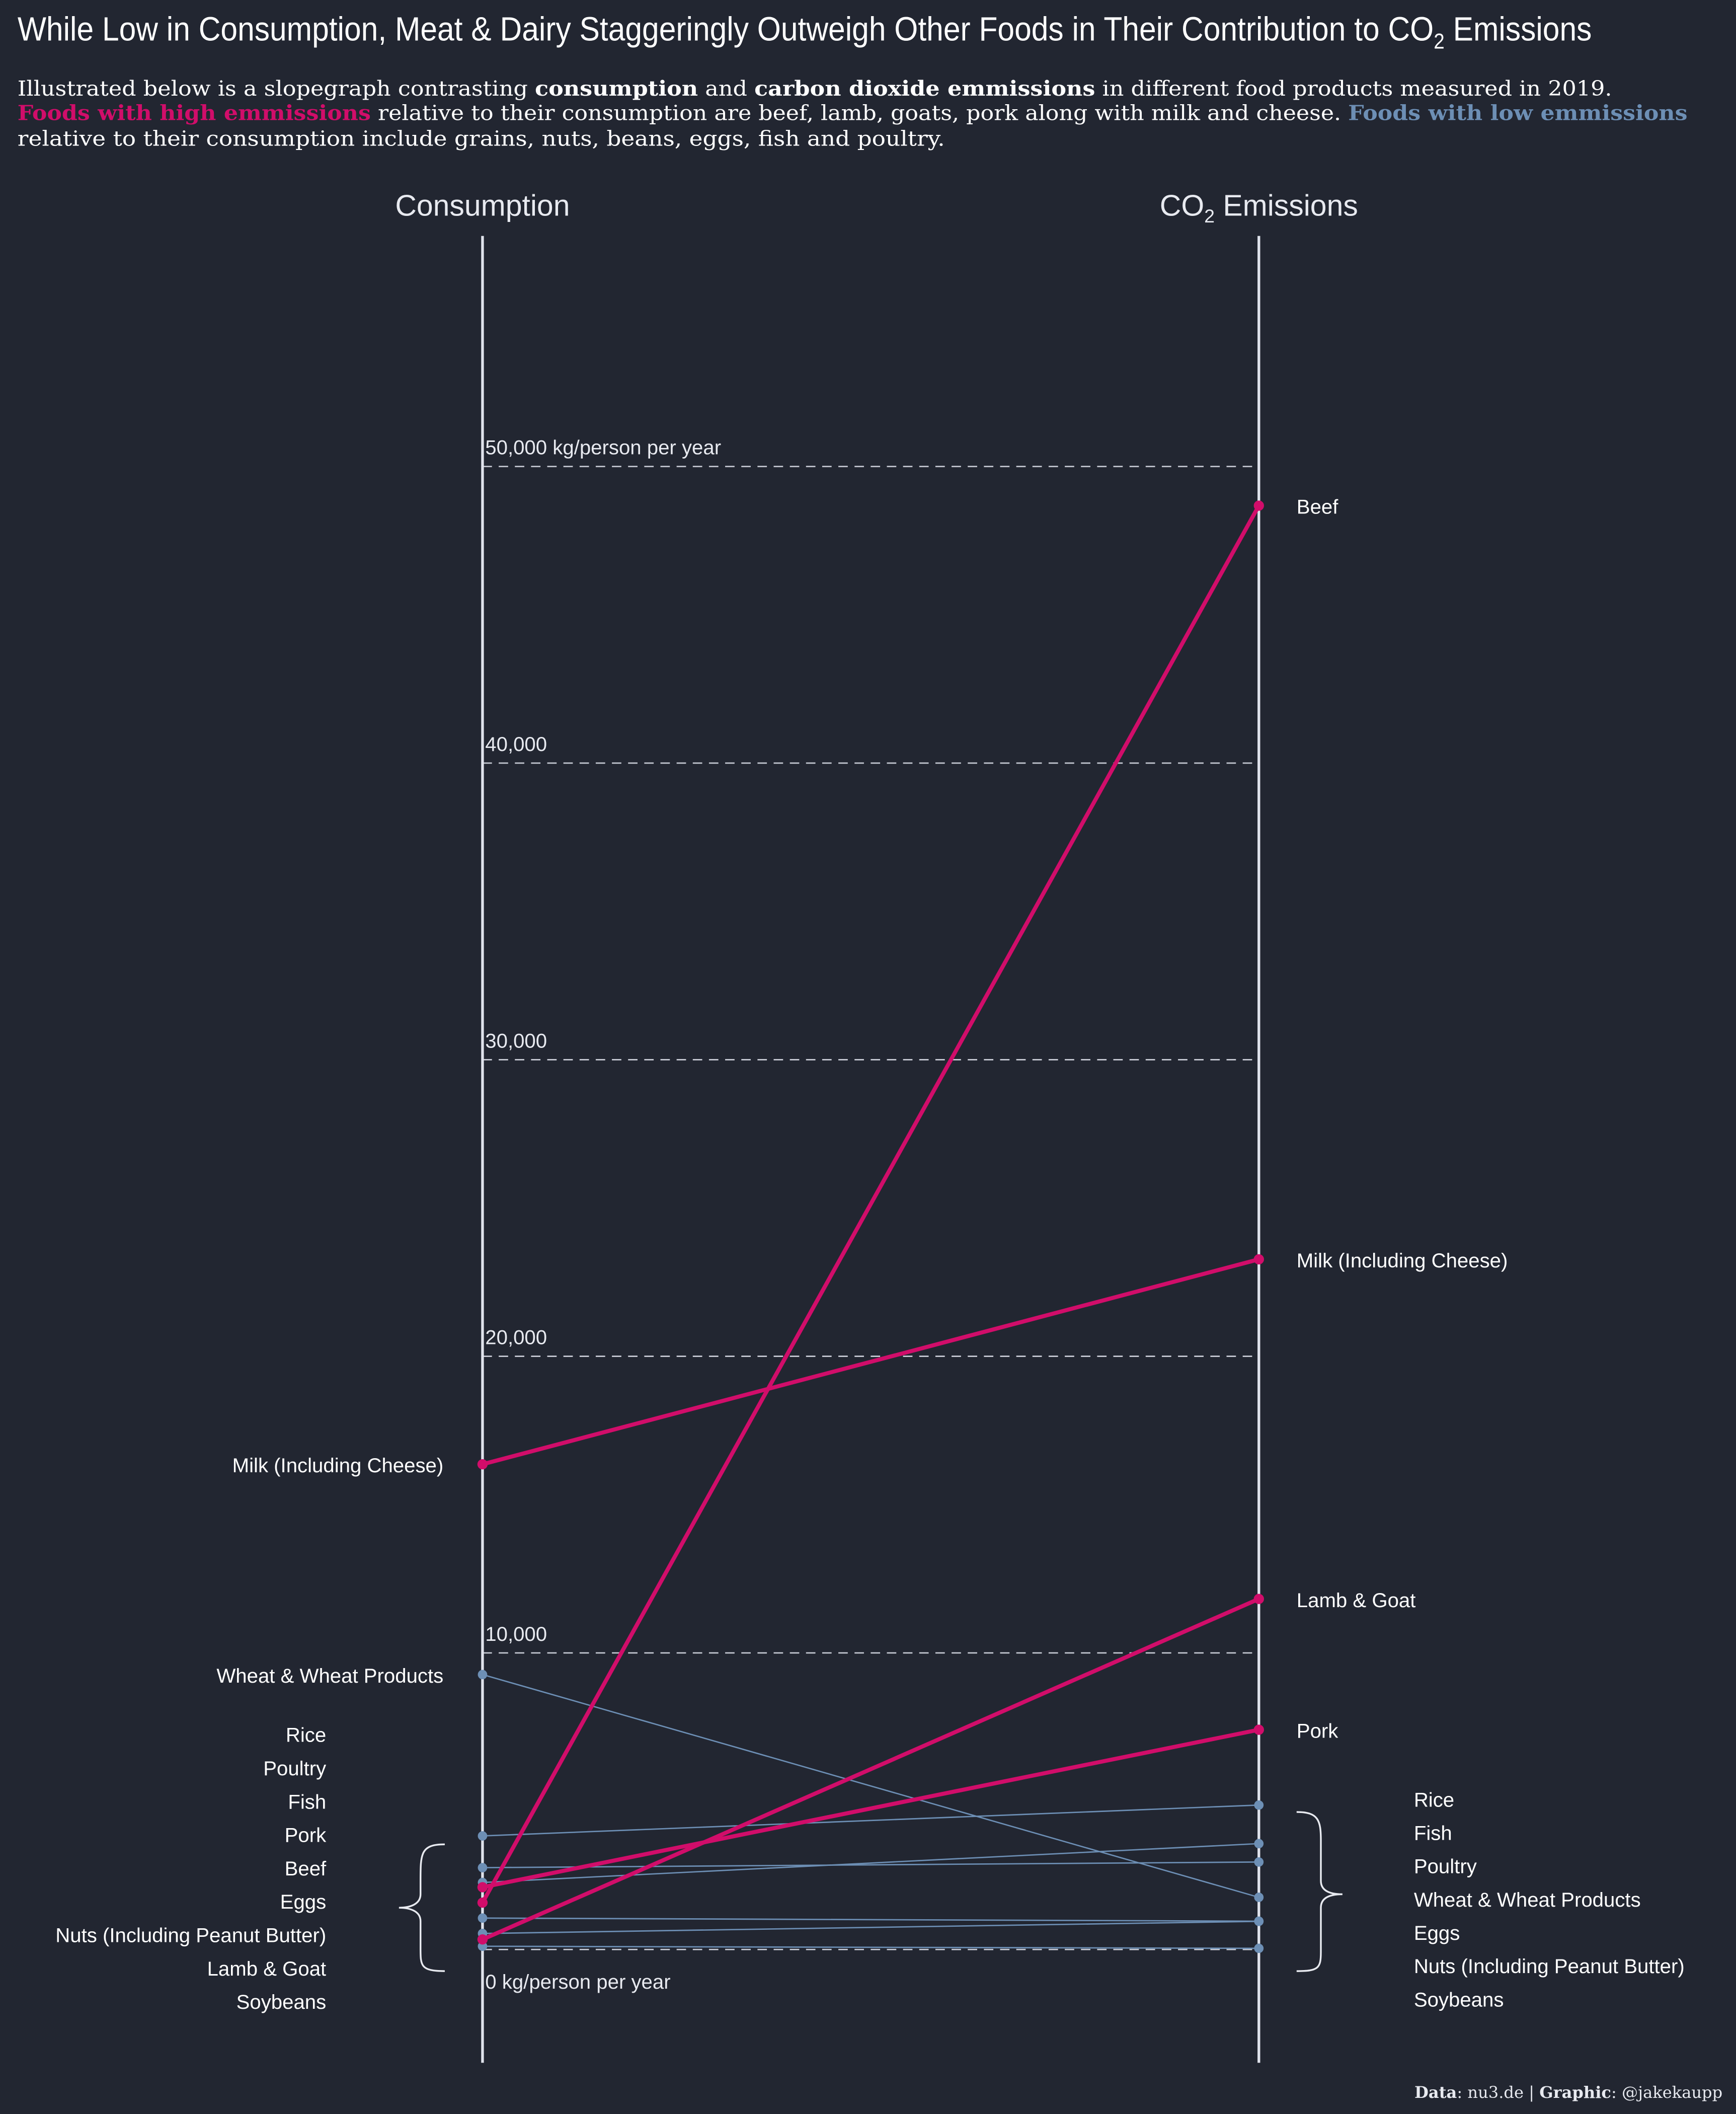 This screenshot has height=2114, width=1736. What do you see at coordinates (1317, 1731) in the screenshot?
I see `right-label: Pork` at bounding box center [1317, 1731].